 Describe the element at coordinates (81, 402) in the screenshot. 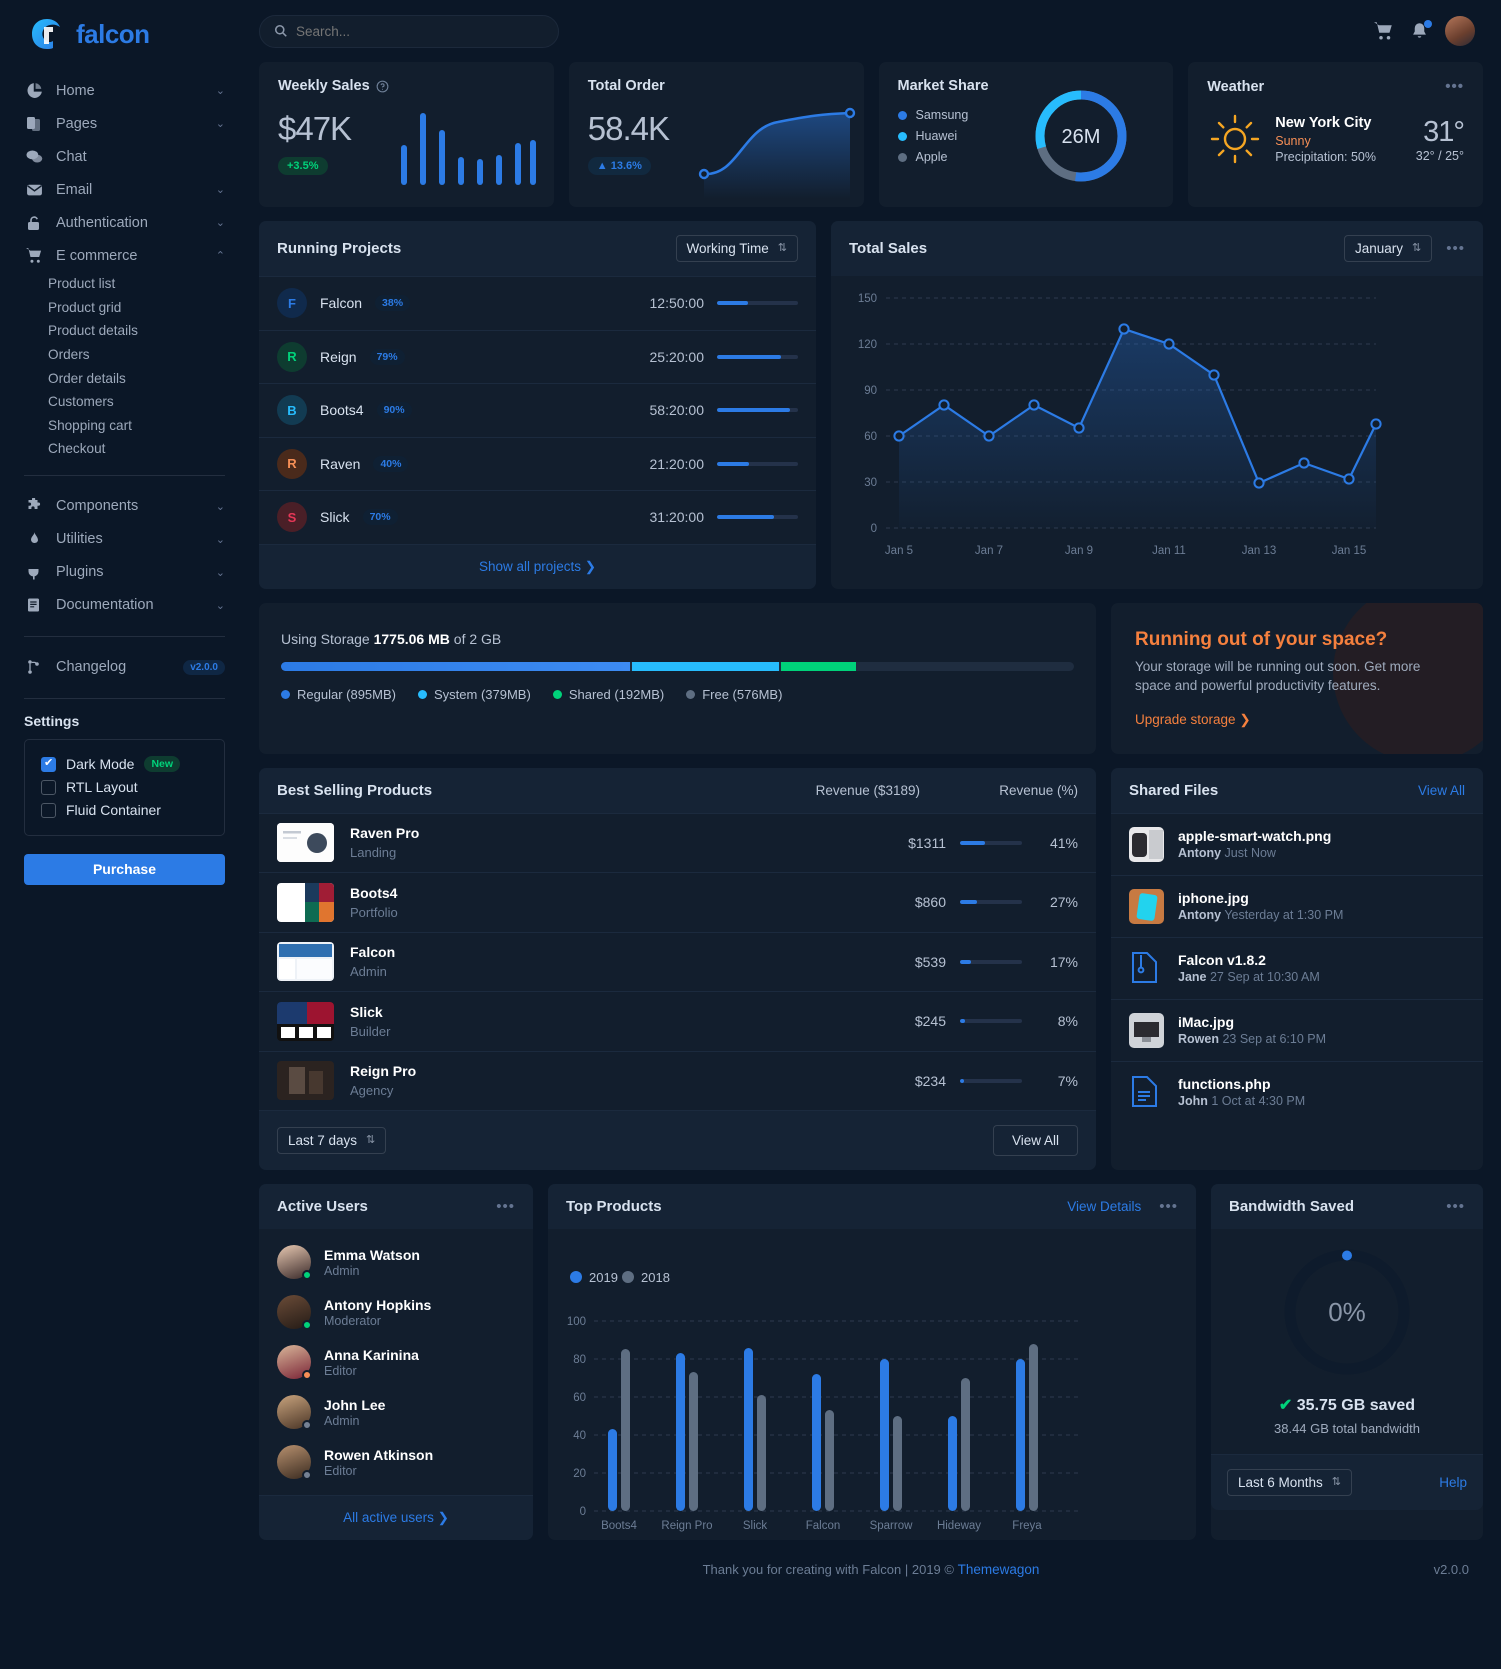

I see `sidebar-item-customers: Customers` at that location.